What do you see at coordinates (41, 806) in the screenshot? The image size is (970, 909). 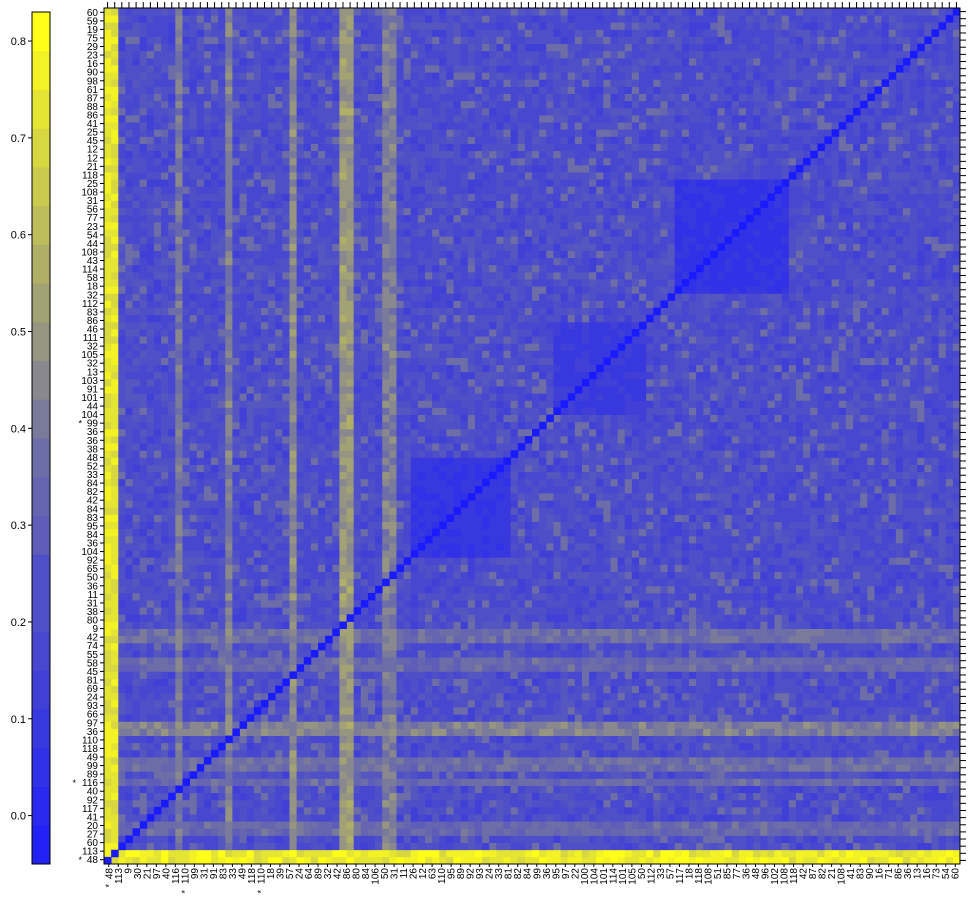 I see `colorbar-segment` at bounding box center [41, 806].